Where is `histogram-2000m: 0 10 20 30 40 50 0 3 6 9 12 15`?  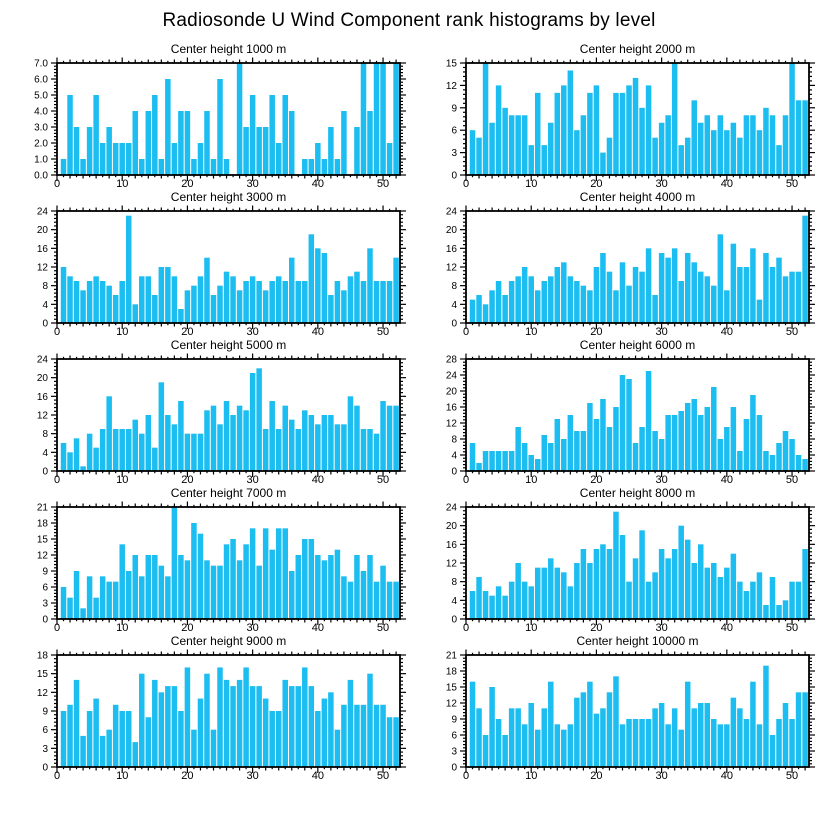
histogram-2000m: 0 10 20 30 40 50 0 3 6 9 12 15 is located at coordinates (630, 123).